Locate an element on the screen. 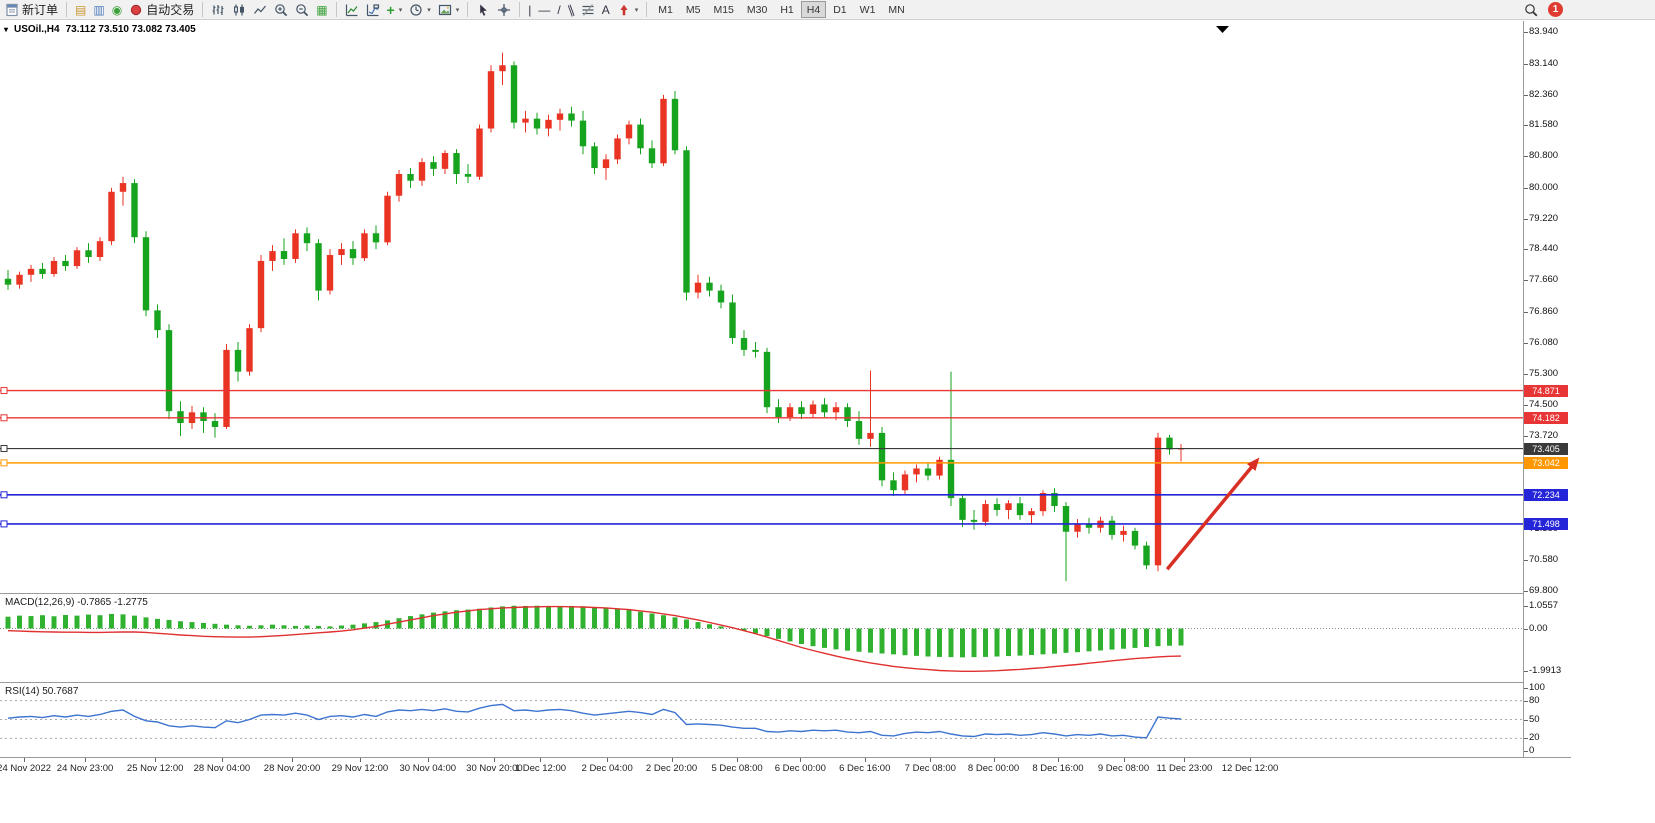 The width and height of the screenshot is (1655, 823). new-order-button: 新订单 is located at coordinates (31, 10).